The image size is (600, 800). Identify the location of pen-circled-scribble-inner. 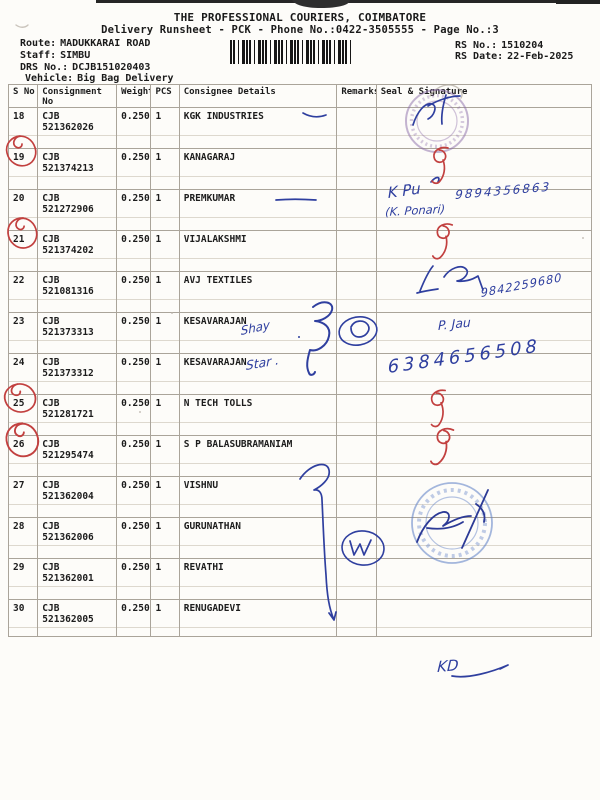
(360, 329).